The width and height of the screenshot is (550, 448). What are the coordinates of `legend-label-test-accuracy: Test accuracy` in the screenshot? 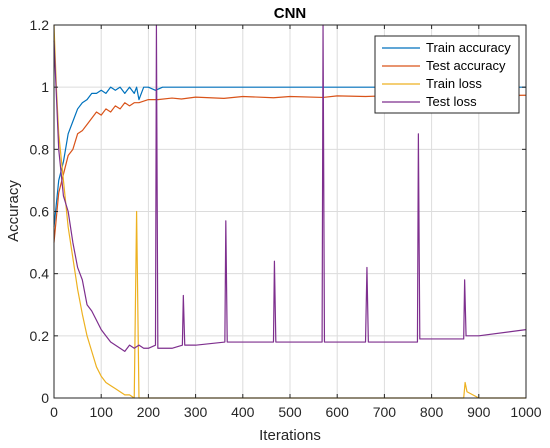 It's located at (466, 65).